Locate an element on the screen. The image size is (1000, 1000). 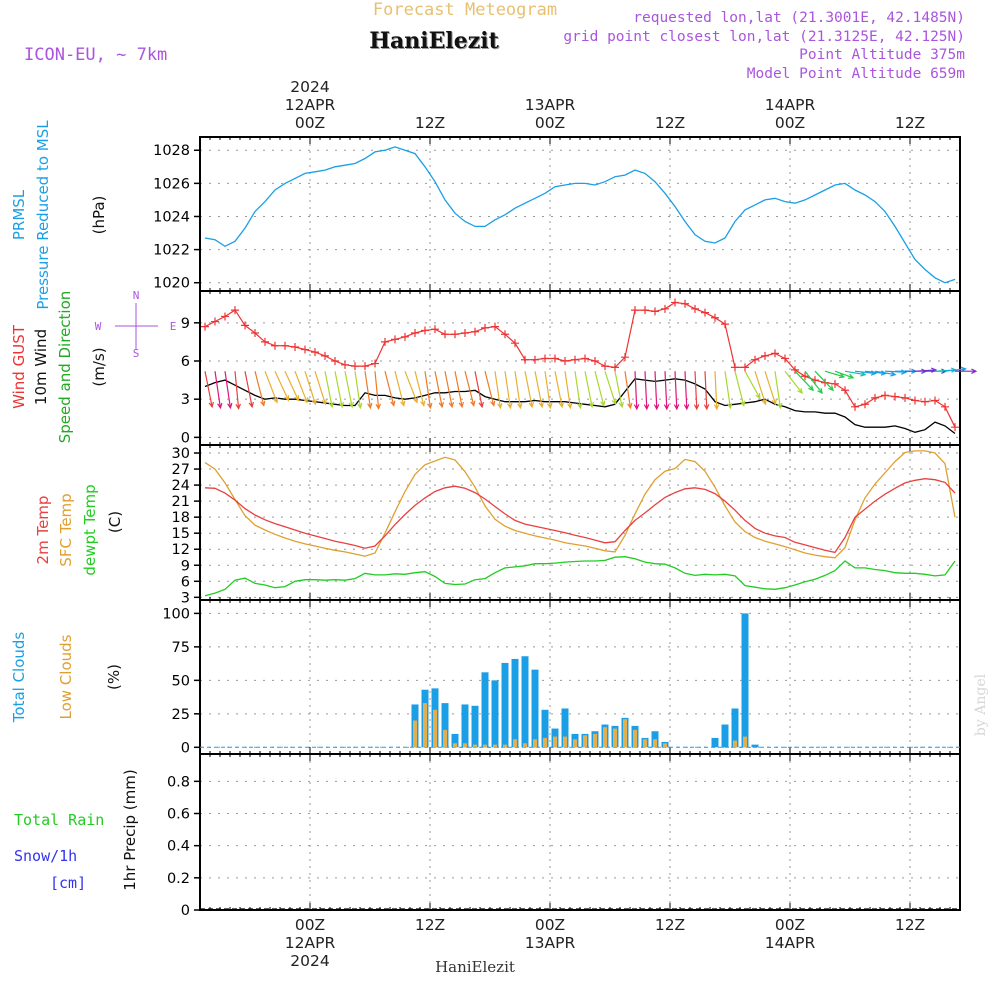
temp2m-label: 2m Temp is located at coordinates (43, 530).